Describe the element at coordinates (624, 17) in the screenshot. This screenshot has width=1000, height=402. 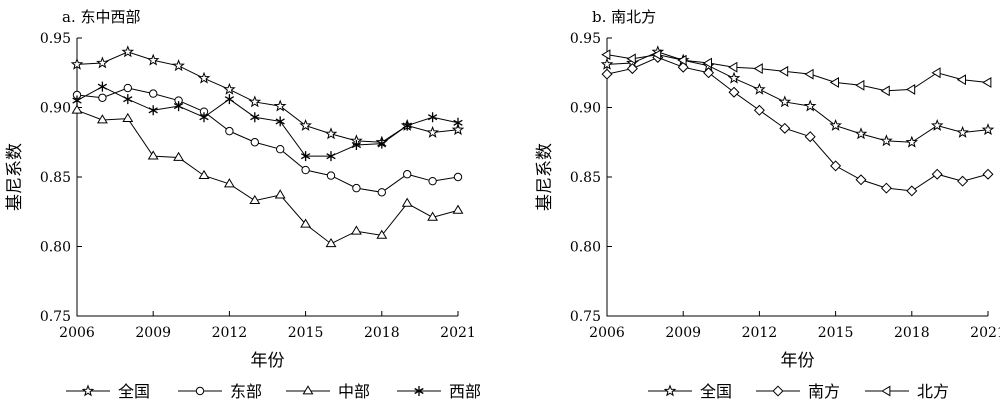
I see `panel-title: b. 南北方` at that location.